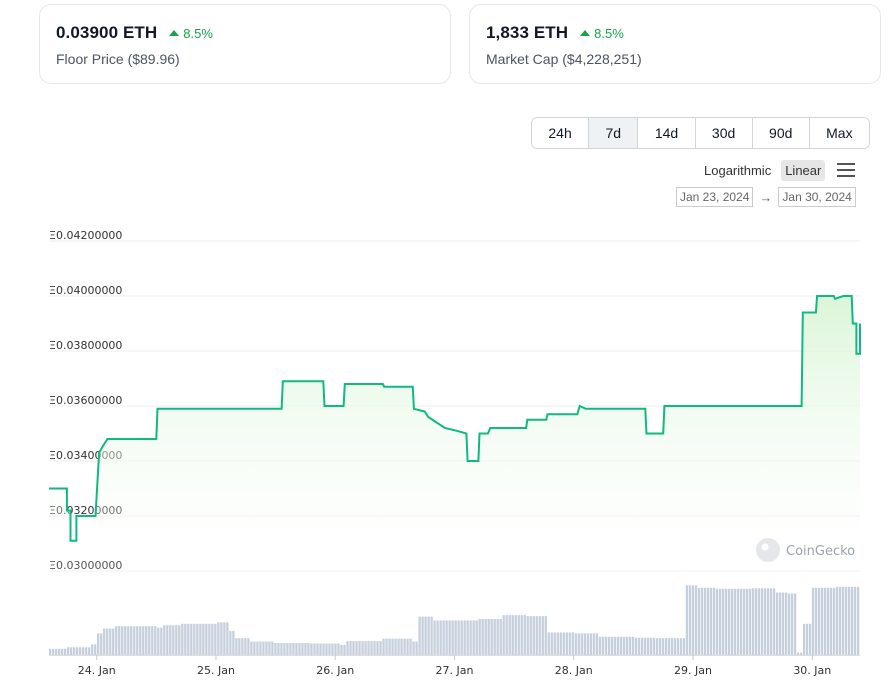  I want to click on floor-price-change: 8.5%, so click(191, 33).